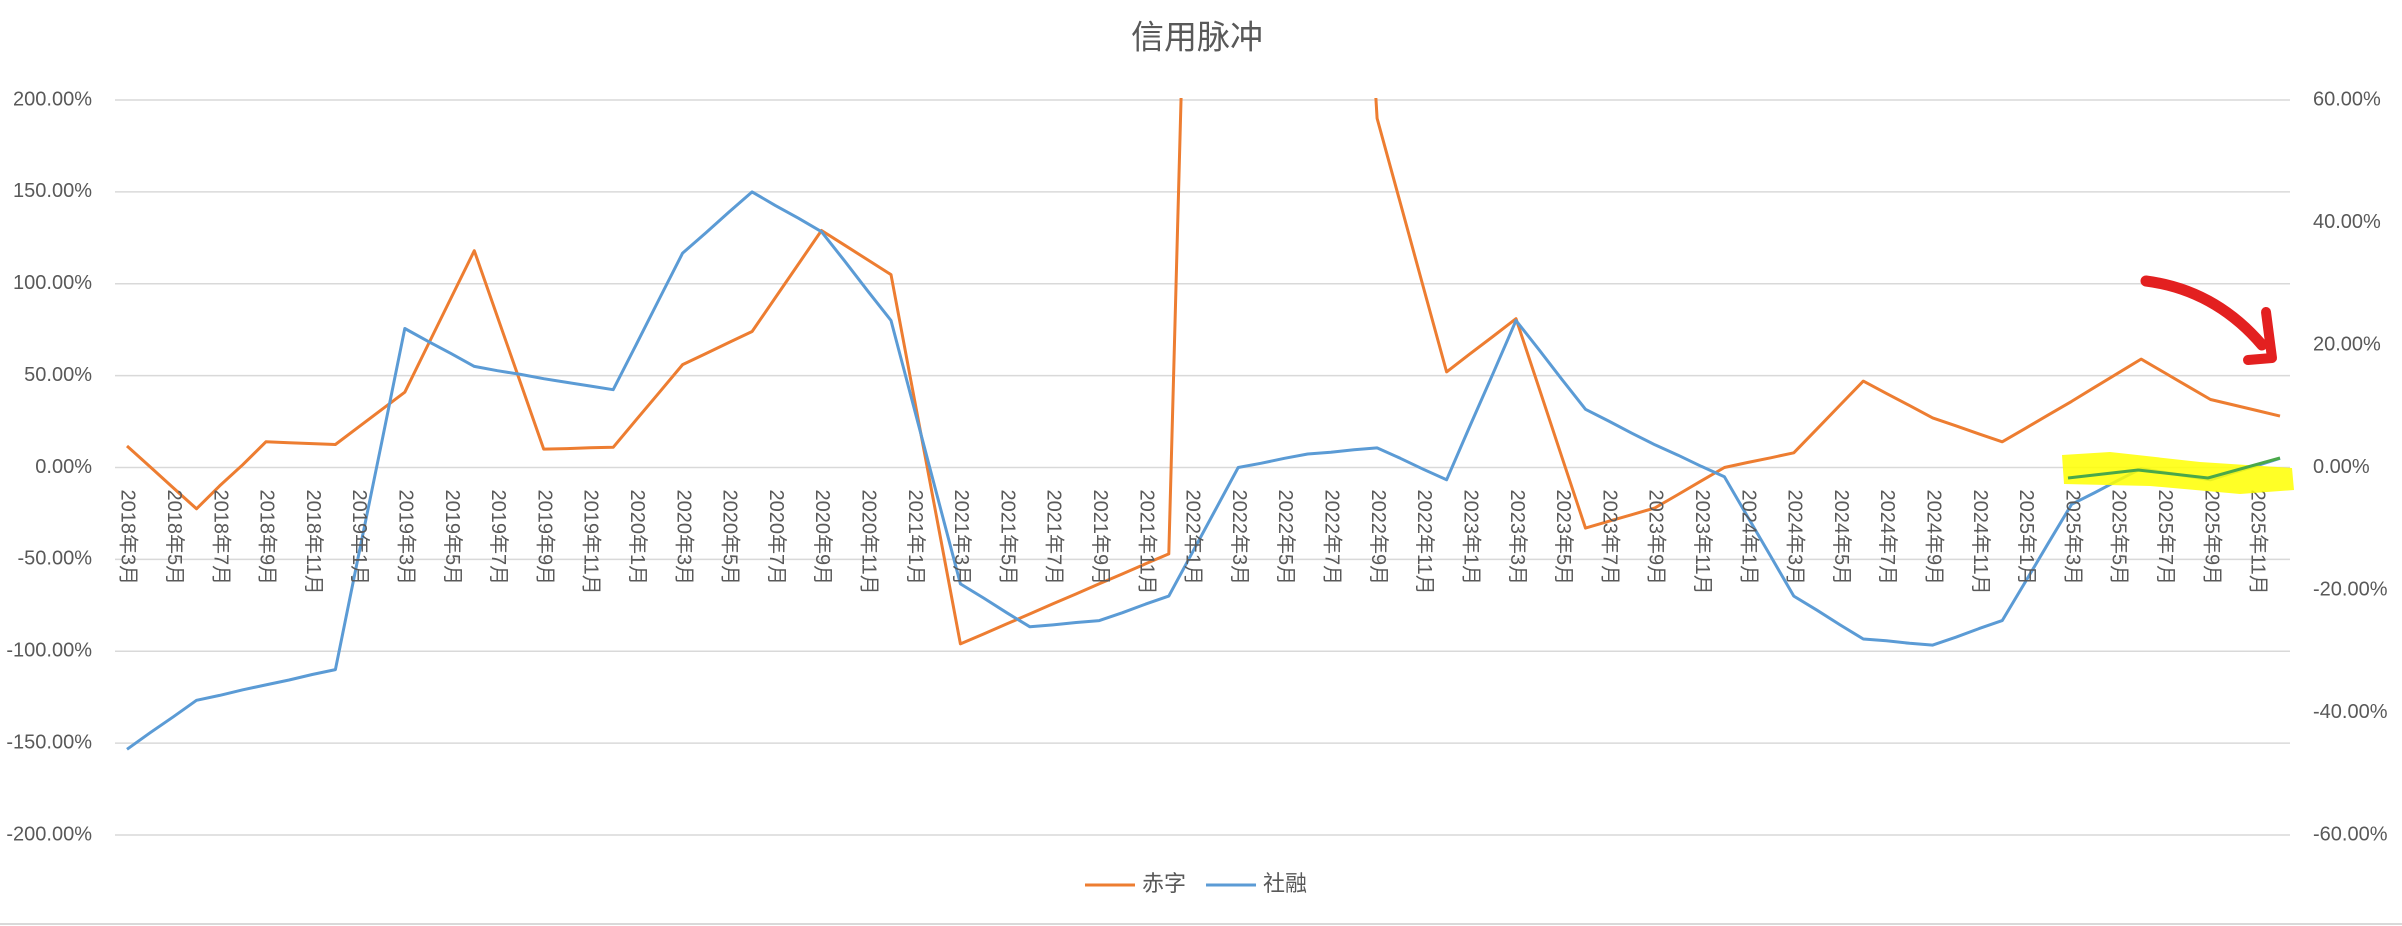 The width and height of the screenshot is (2402, 926). I want to click on x-tick-label: 2025年1月, so click(2026, 538).